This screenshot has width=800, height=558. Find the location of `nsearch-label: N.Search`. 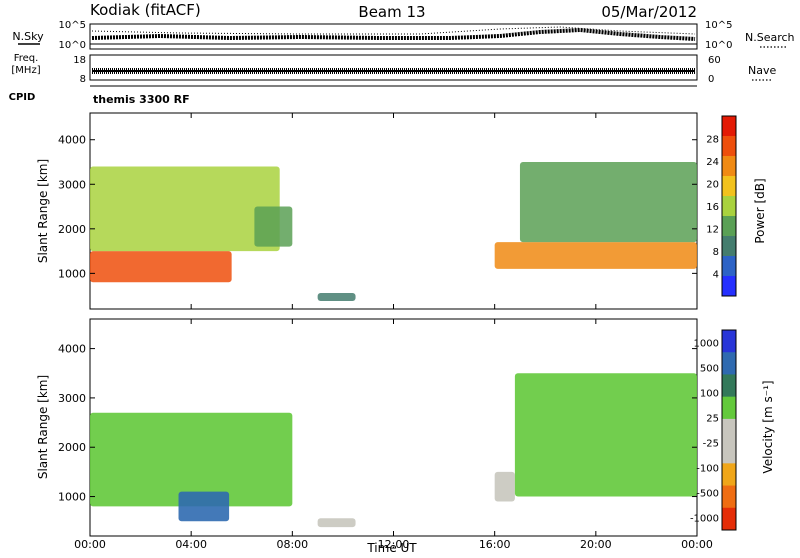

nsearch-label: N.Search is located at coordinates (770, 37).